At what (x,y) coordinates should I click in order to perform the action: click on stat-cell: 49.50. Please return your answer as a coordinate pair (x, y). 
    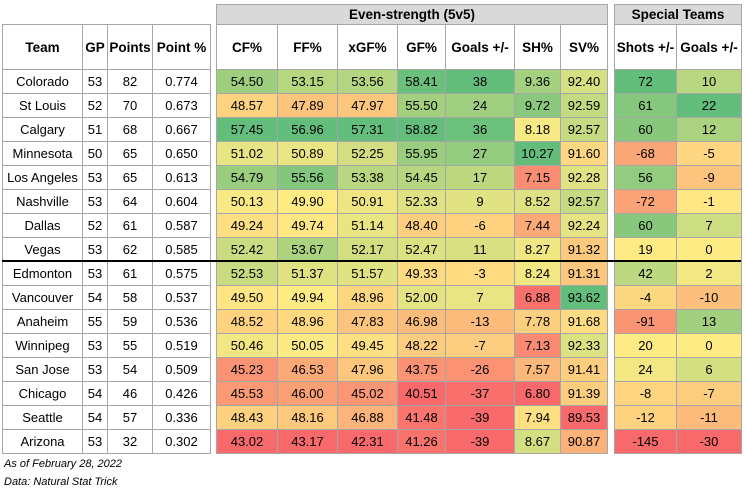
    Looking at the image, I should click on (247, 297).